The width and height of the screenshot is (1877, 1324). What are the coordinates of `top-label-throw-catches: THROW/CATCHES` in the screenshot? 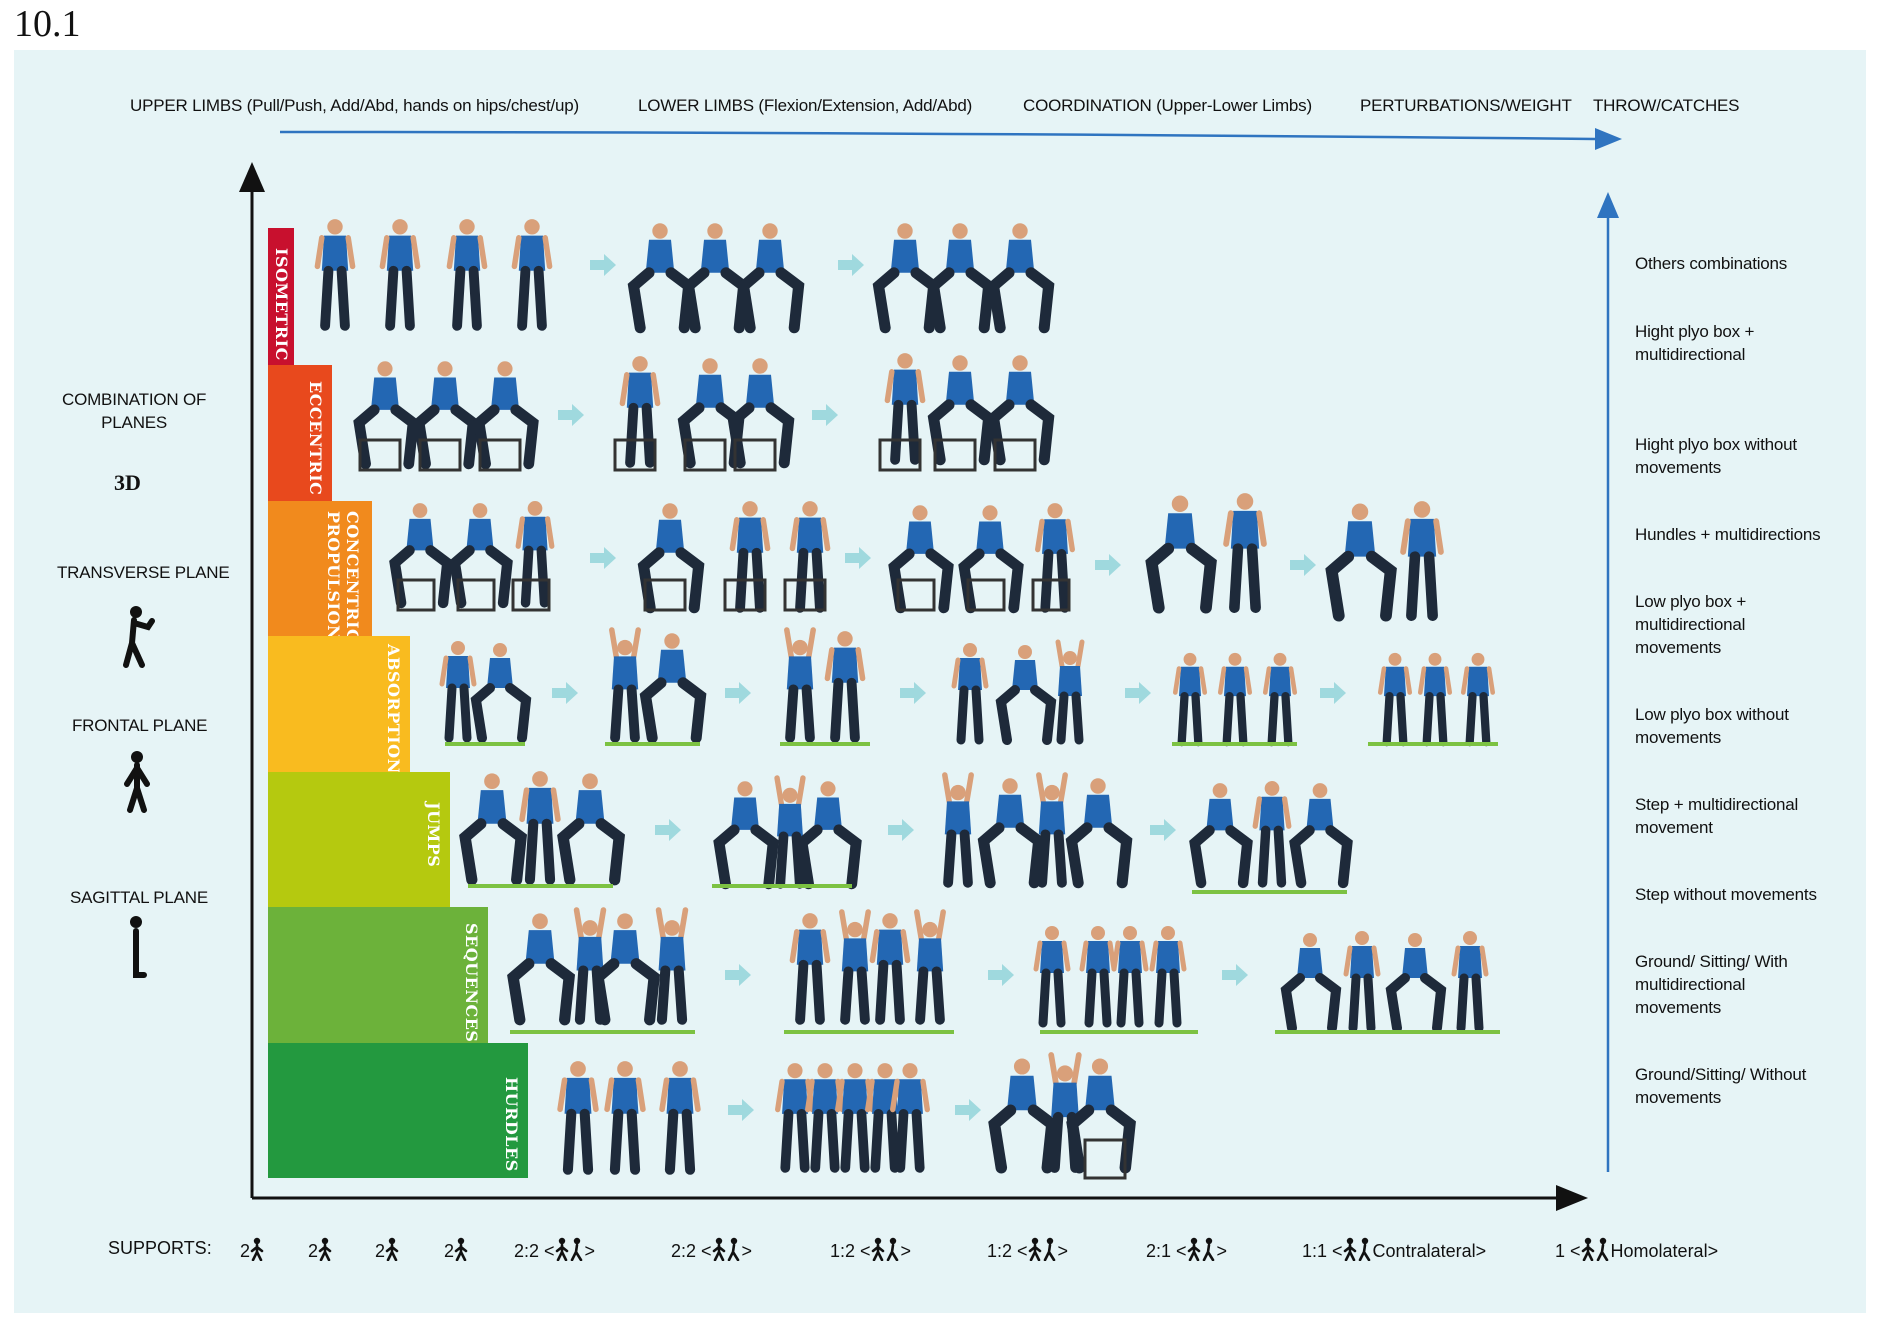 It's located at (1666, 105).